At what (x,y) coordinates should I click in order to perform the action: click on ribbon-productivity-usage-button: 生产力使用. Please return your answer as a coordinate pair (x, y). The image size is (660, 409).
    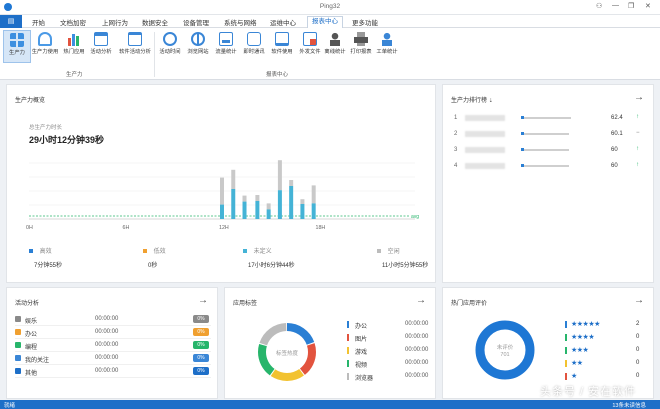
    Looking at the image, I should click on (45, 42).